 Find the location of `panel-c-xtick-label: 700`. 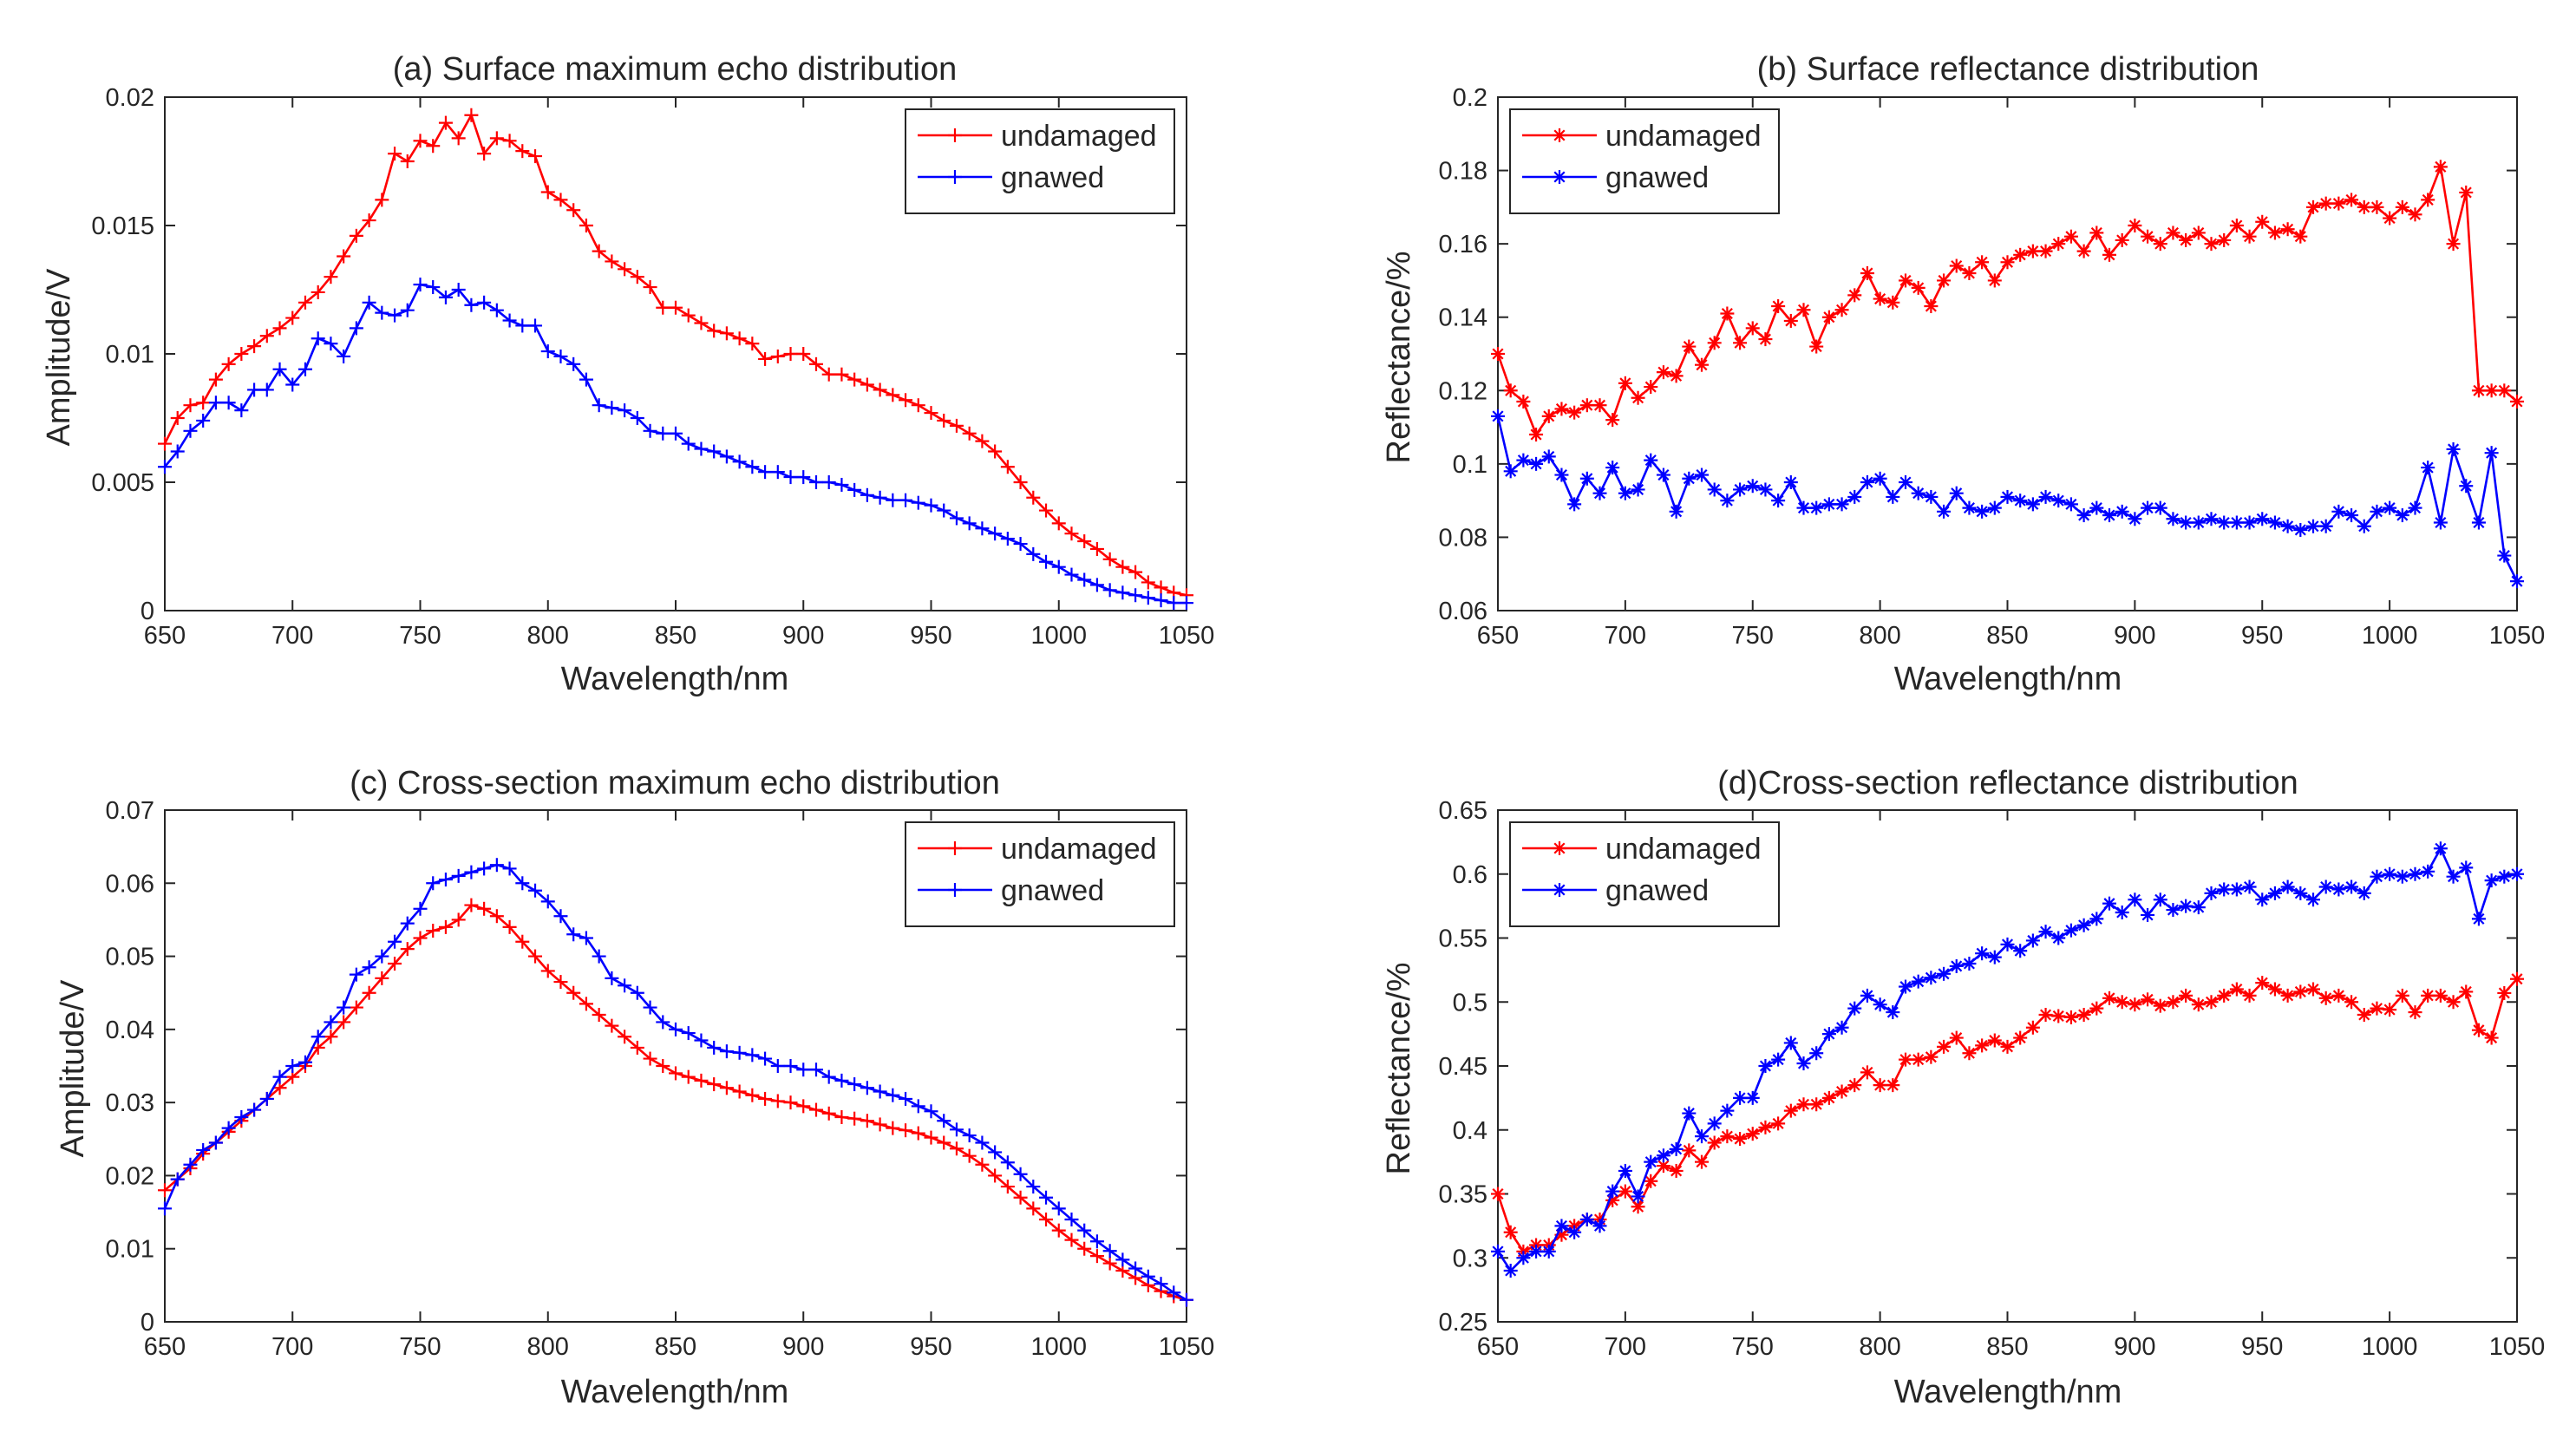

panel-c-xtick-label: 700 is located at coordinates (292, 1347).